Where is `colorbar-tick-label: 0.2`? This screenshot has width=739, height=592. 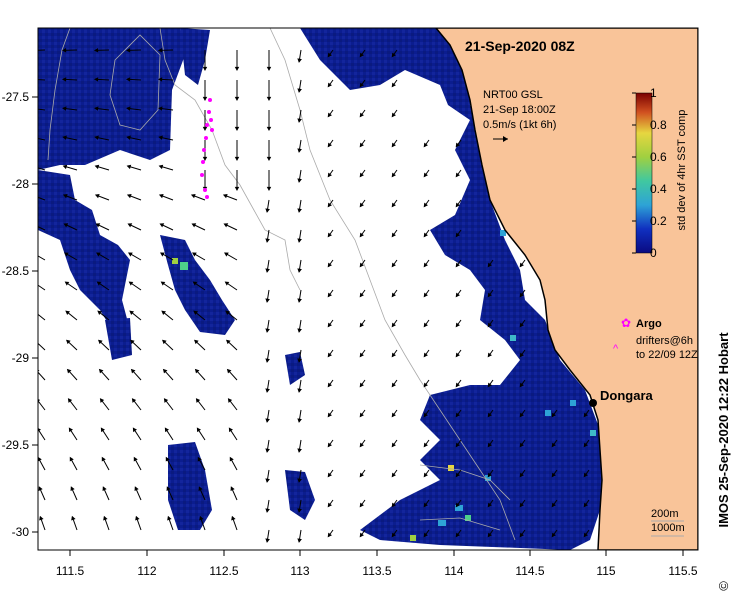 colorbar-tick-label: 0.2 is located at coordinates (658, 221).